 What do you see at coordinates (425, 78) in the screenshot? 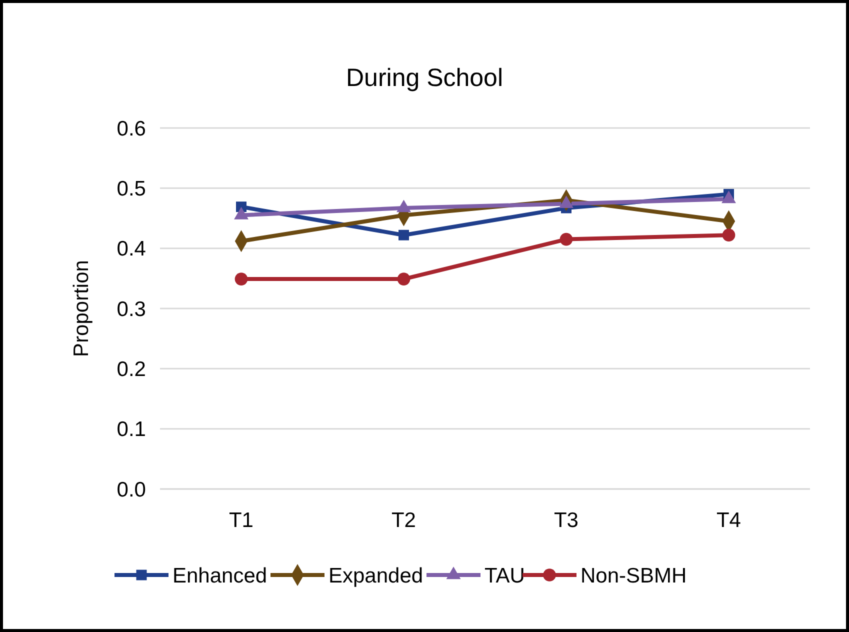
I see `chart-title: During School` at bounding box center [425, 78].